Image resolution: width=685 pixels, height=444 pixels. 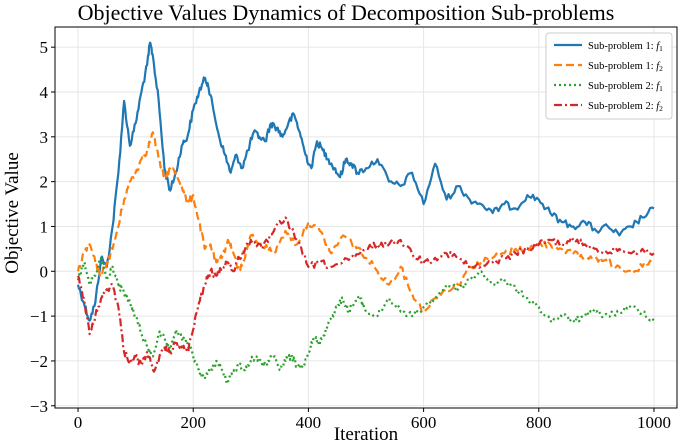 What do you see at coordinates (44, 271) in the screenshot?
I see `y-tick-label: 0` at bounding box center [44, 271].